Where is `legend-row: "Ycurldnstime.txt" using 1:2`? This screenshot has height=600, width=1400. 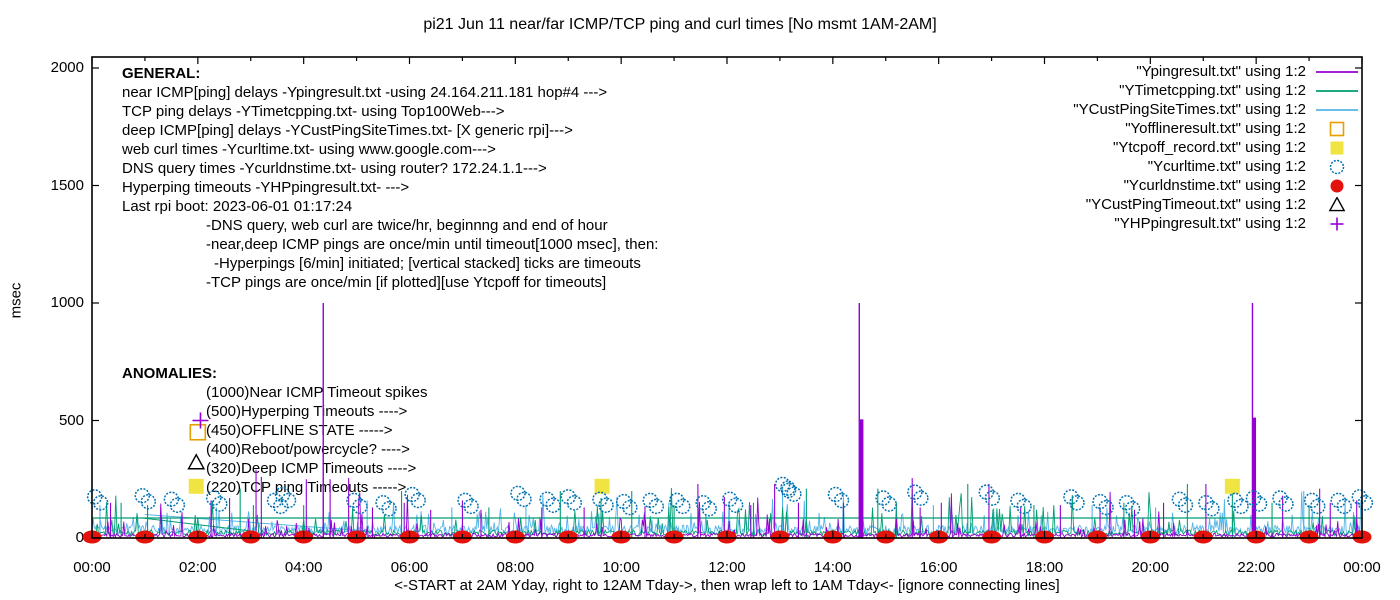
legend-row: "Ycurldnstime.txt" using 1:2 is located at coordinates (1216, 185).